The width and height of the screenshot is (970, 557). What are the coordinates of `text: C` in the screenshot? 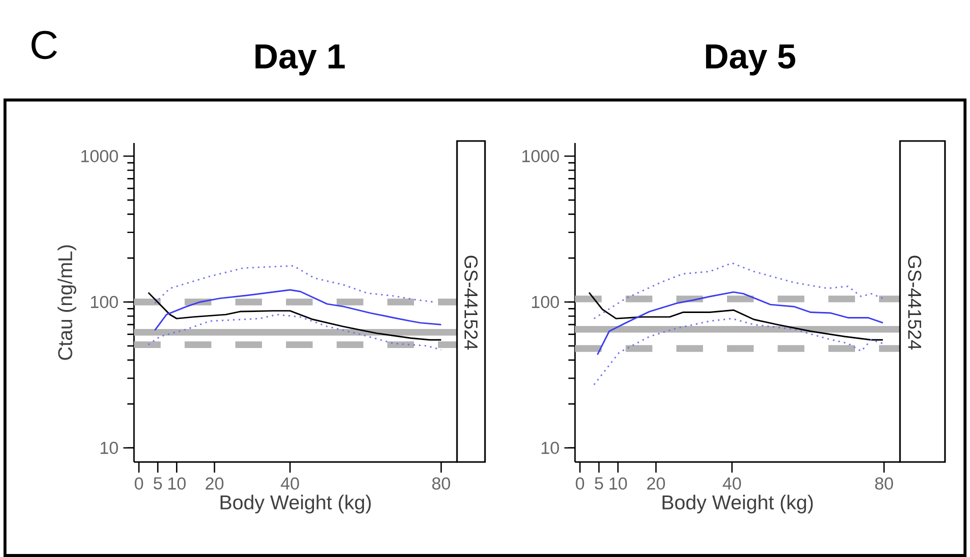 It's located at (44, 45).